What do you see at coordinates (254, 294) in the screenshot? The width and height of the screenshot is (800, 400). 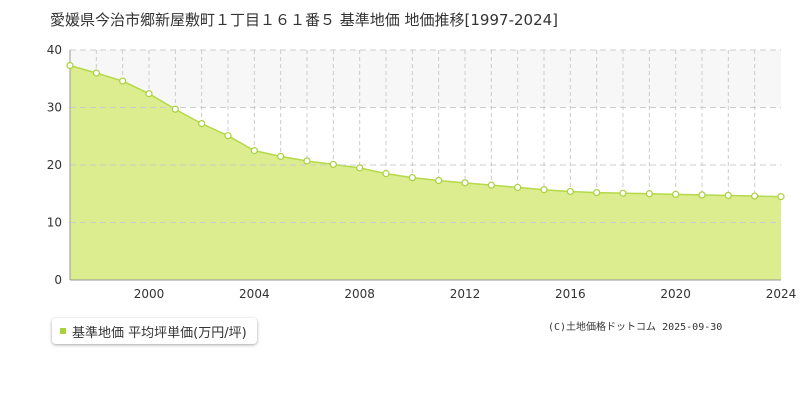 I see `x-tick-label: 2004` at bounding box center [254, 294].